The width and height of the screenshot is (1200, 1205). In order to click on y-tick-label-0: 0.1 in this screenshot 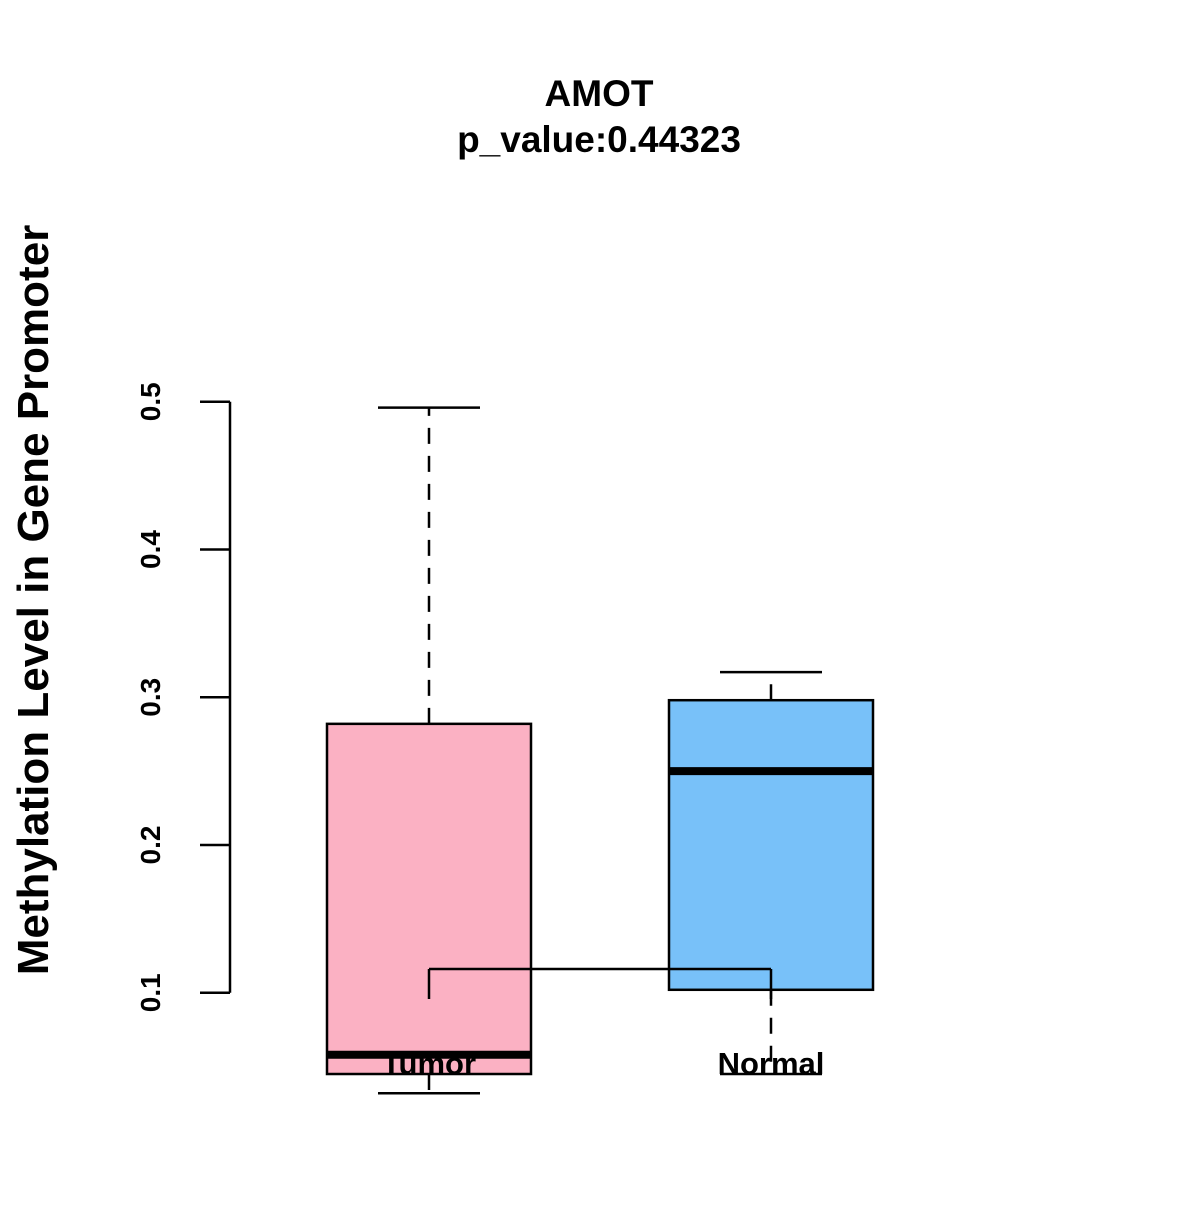, I will do `click(150, 992)`.